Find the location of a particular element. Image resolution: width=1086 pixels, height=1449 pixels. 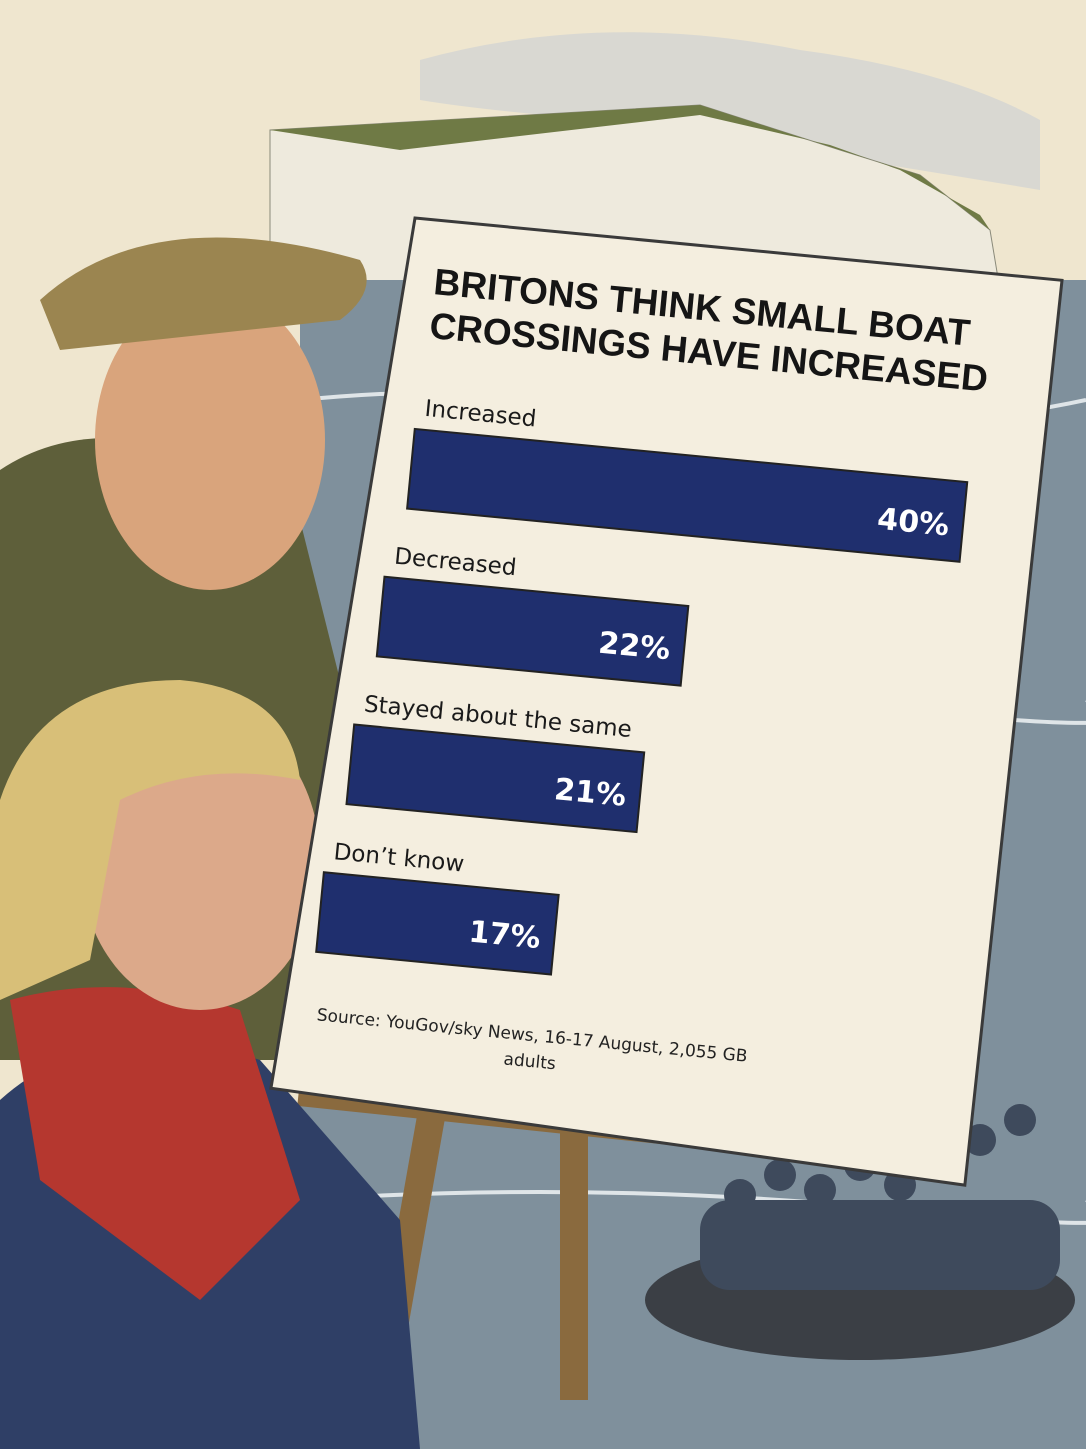

flat-cap is located at coordinates (203, 293).